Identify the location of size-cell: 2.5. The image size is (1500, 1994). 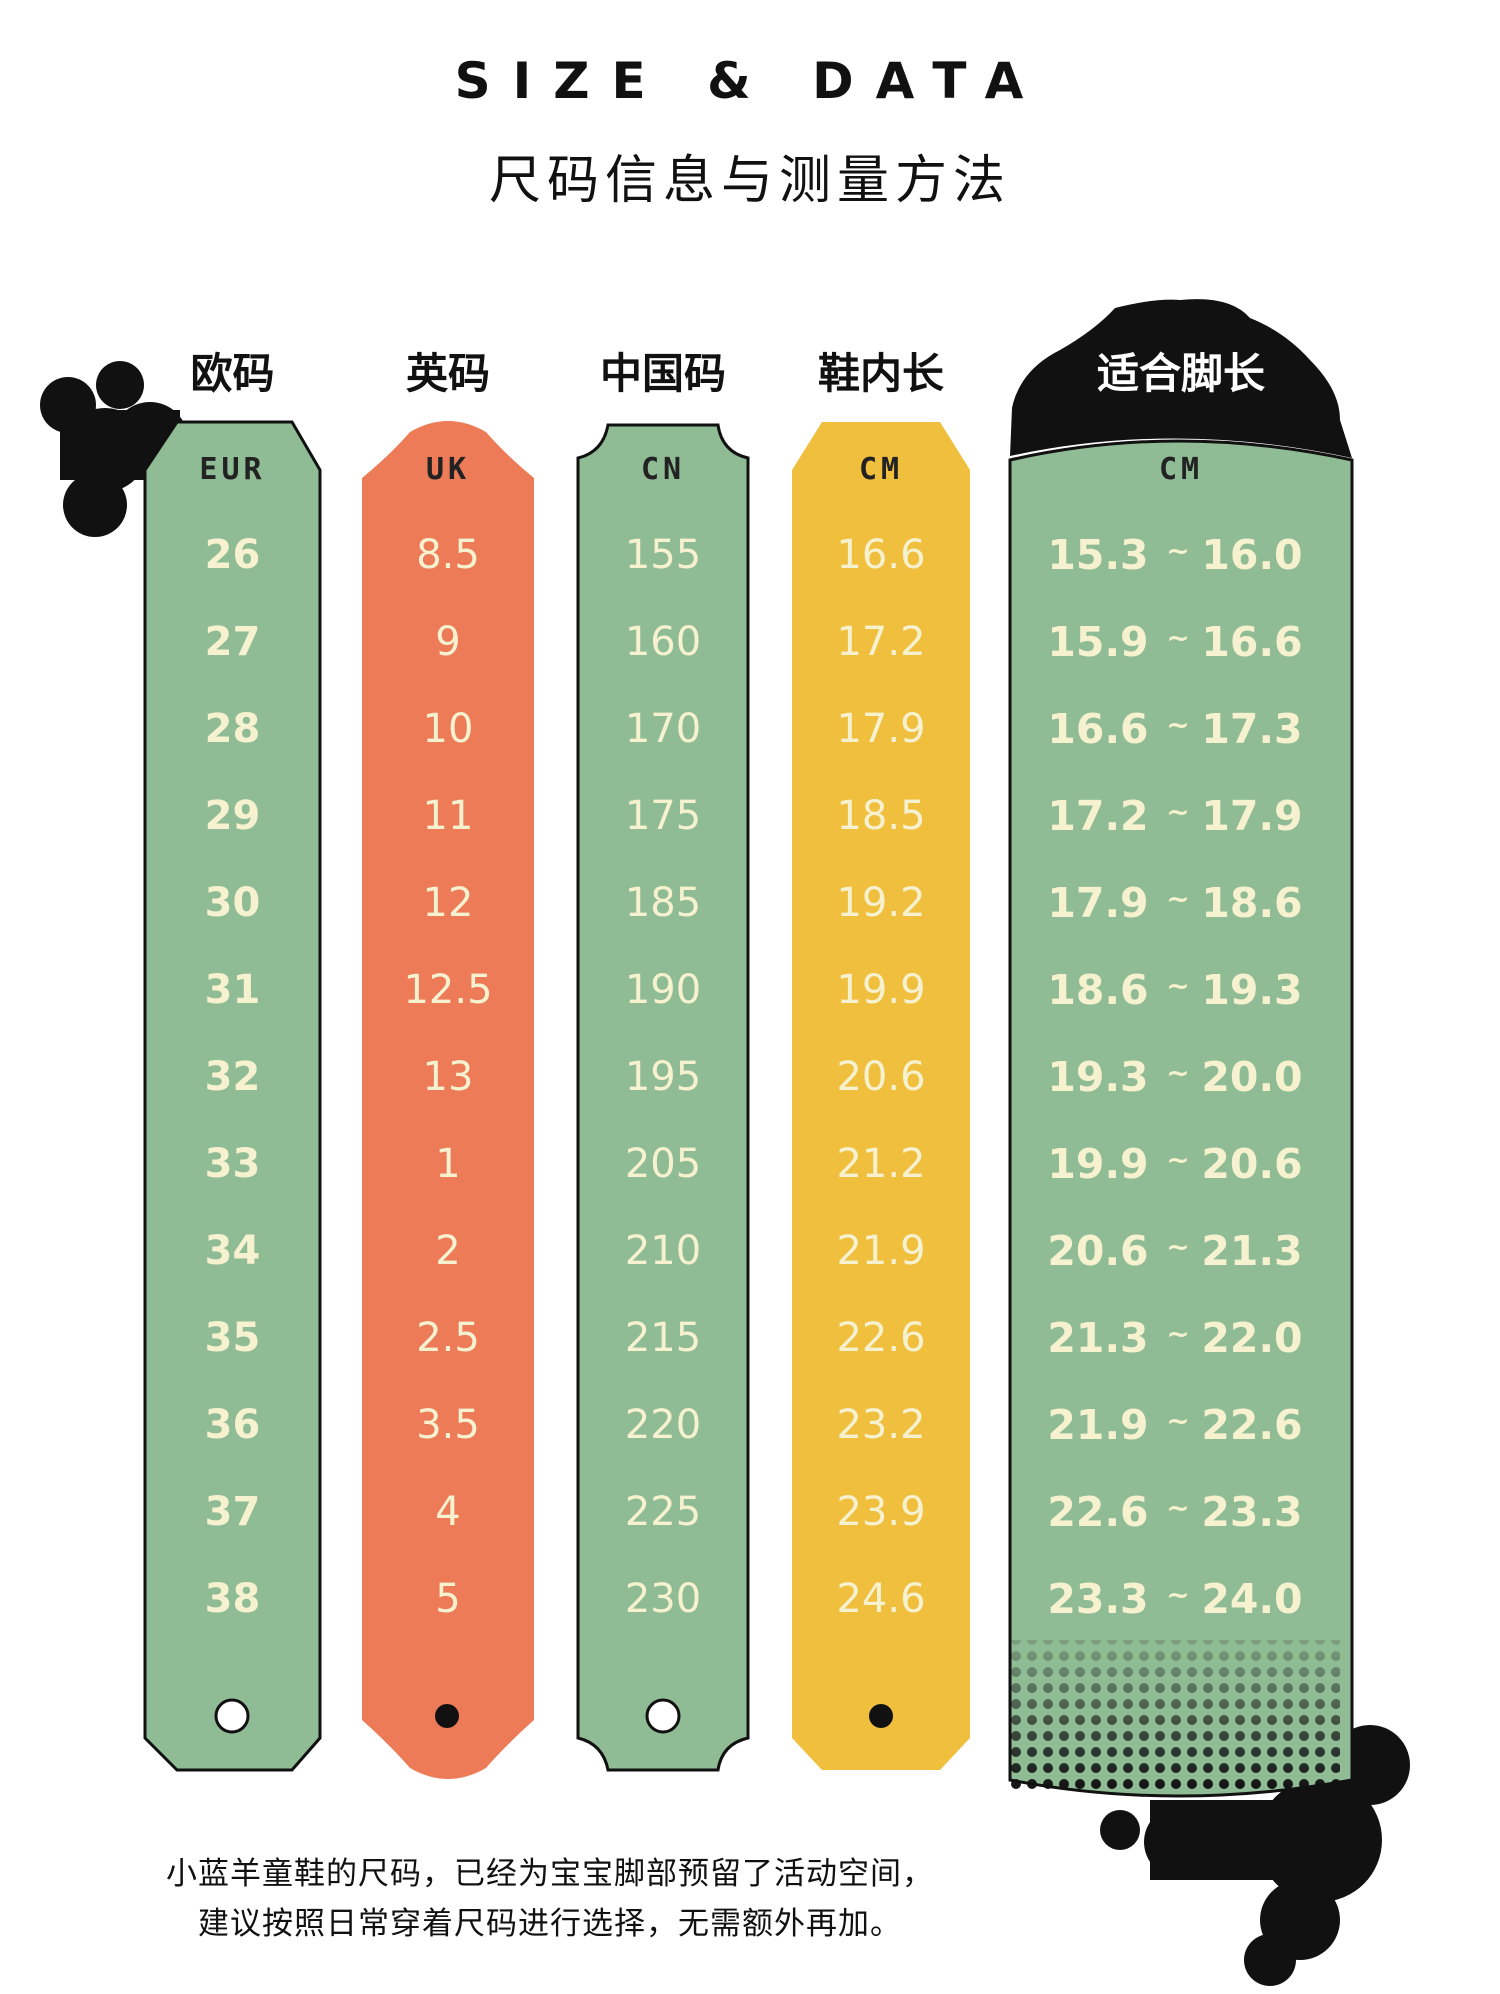
(448, 1338).